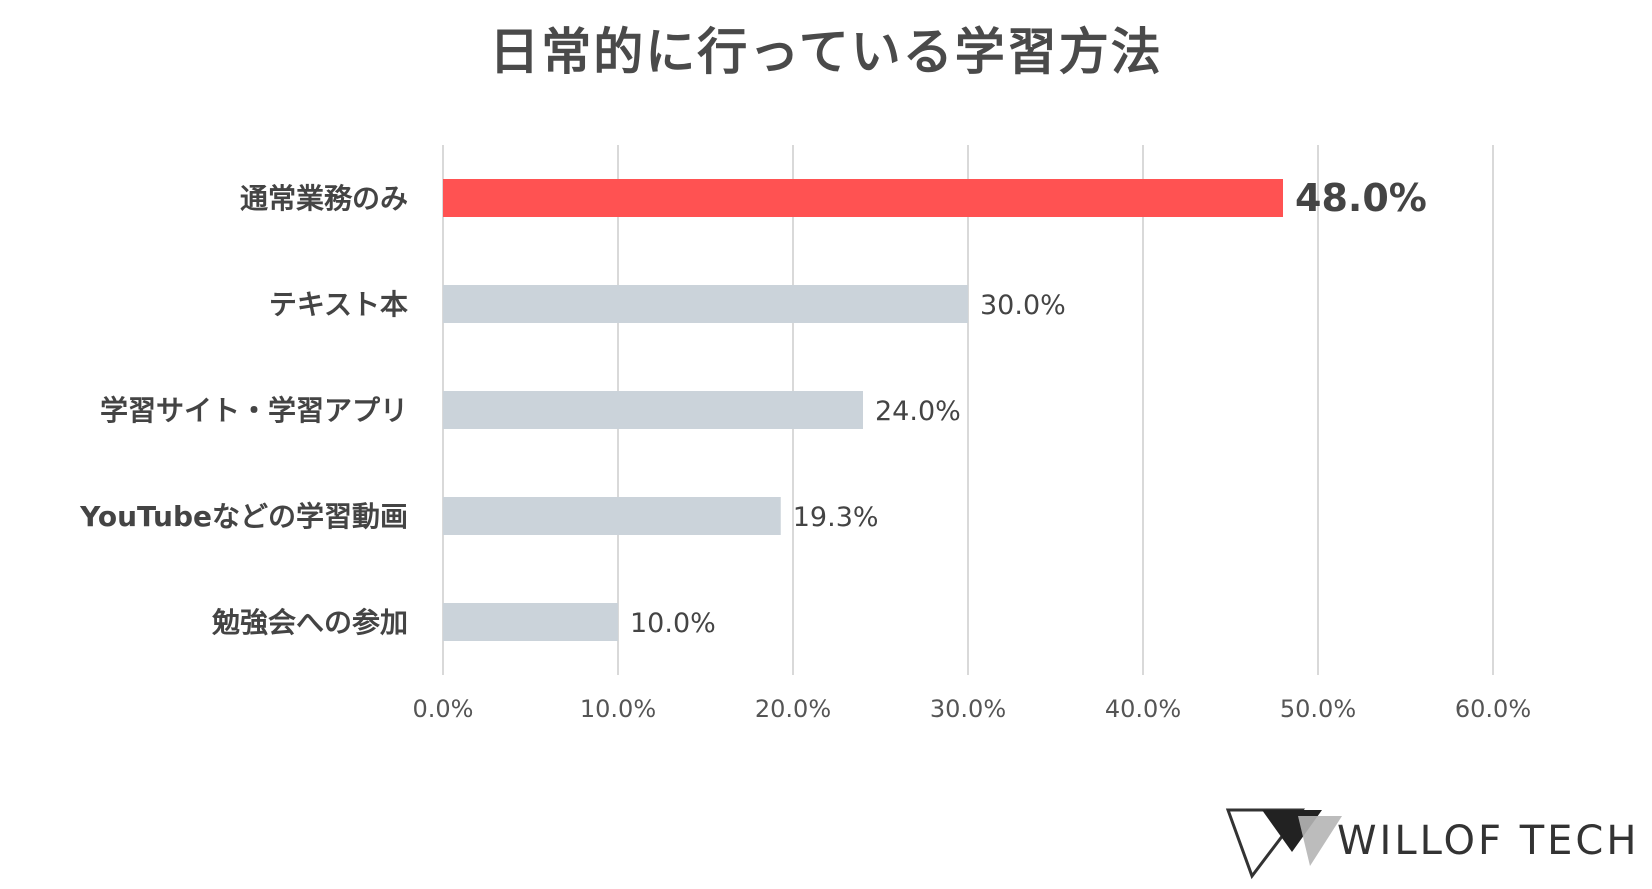 The width and height of the screenshot is (1652, 889). What do you see at coordinates (1318, 709) in the screenshot?
I see `x-tick-label: 50.0%` at bounding box center [1318, 709].